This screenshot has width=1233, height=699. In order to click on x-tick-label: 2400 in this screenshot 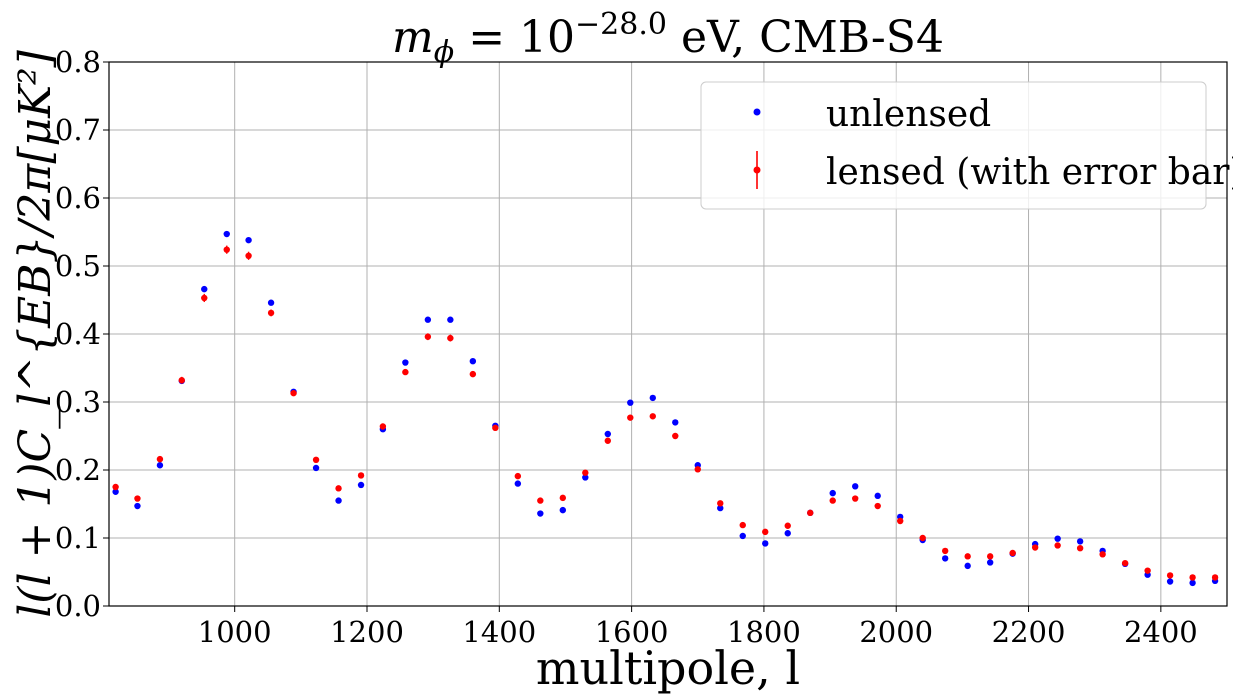, I will do `click(1161, 632)`.